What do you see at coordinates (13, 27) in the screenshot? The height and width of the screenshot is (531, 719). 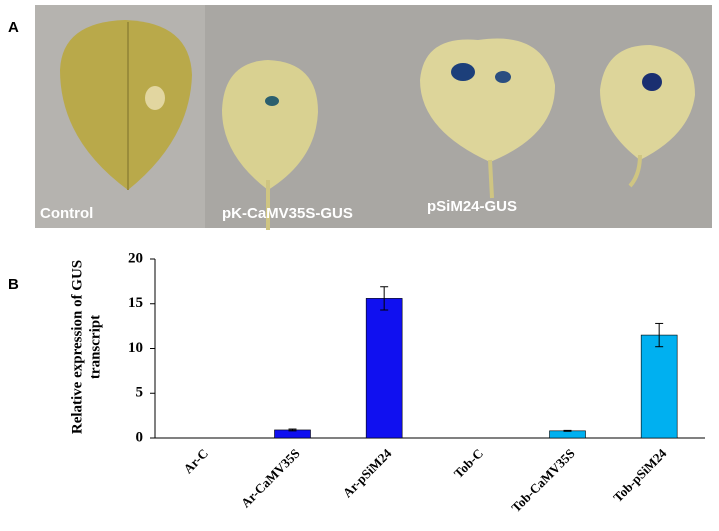 I see `panel-label: A` at bounding box center [13, 27].